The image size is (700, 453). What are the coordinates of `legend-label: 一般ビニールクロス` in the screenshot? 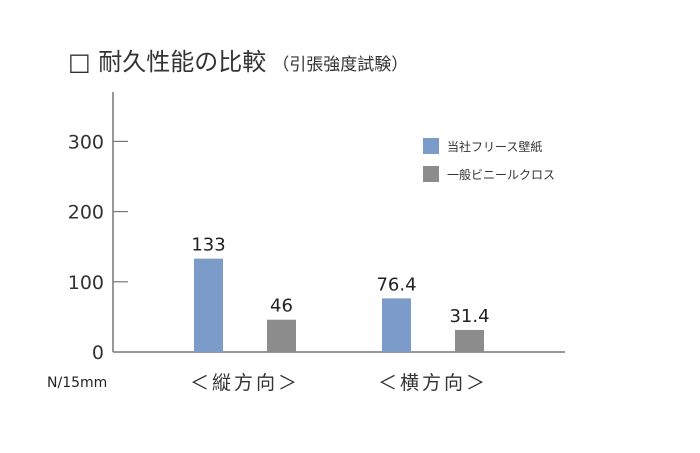 It's located at (501, 174).